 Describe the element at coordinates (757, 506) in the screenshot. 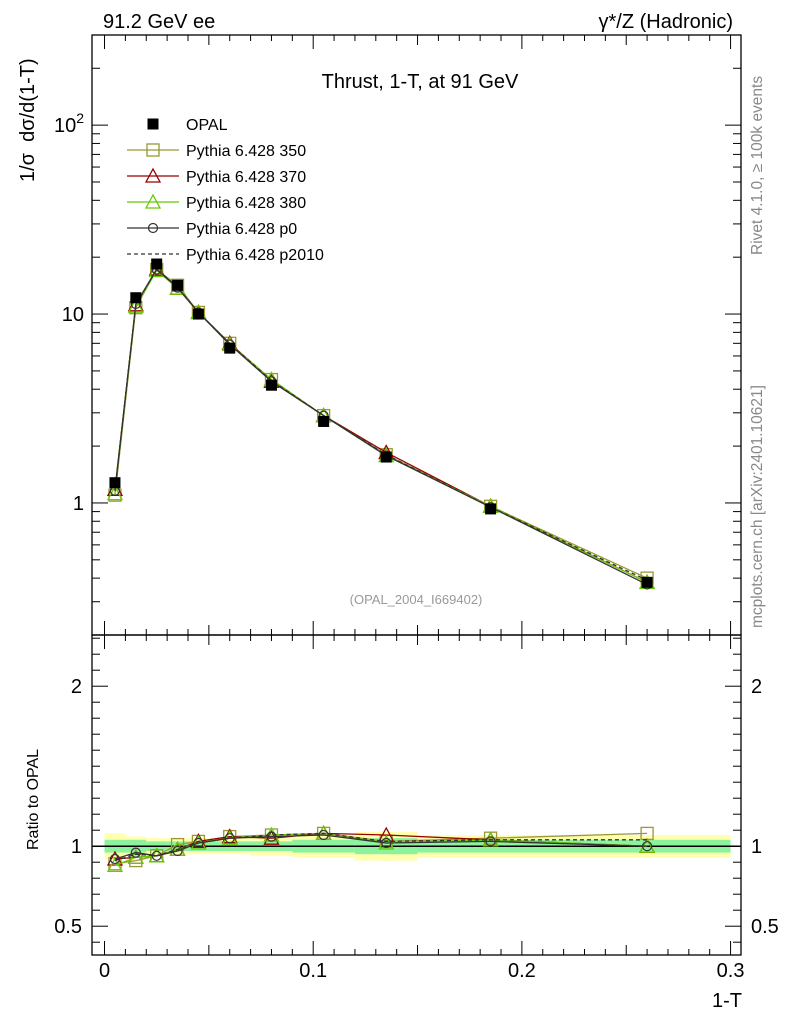

I see `side-source-label: mcplots.cern.ch [arXiv:2401.10621]` at that location.